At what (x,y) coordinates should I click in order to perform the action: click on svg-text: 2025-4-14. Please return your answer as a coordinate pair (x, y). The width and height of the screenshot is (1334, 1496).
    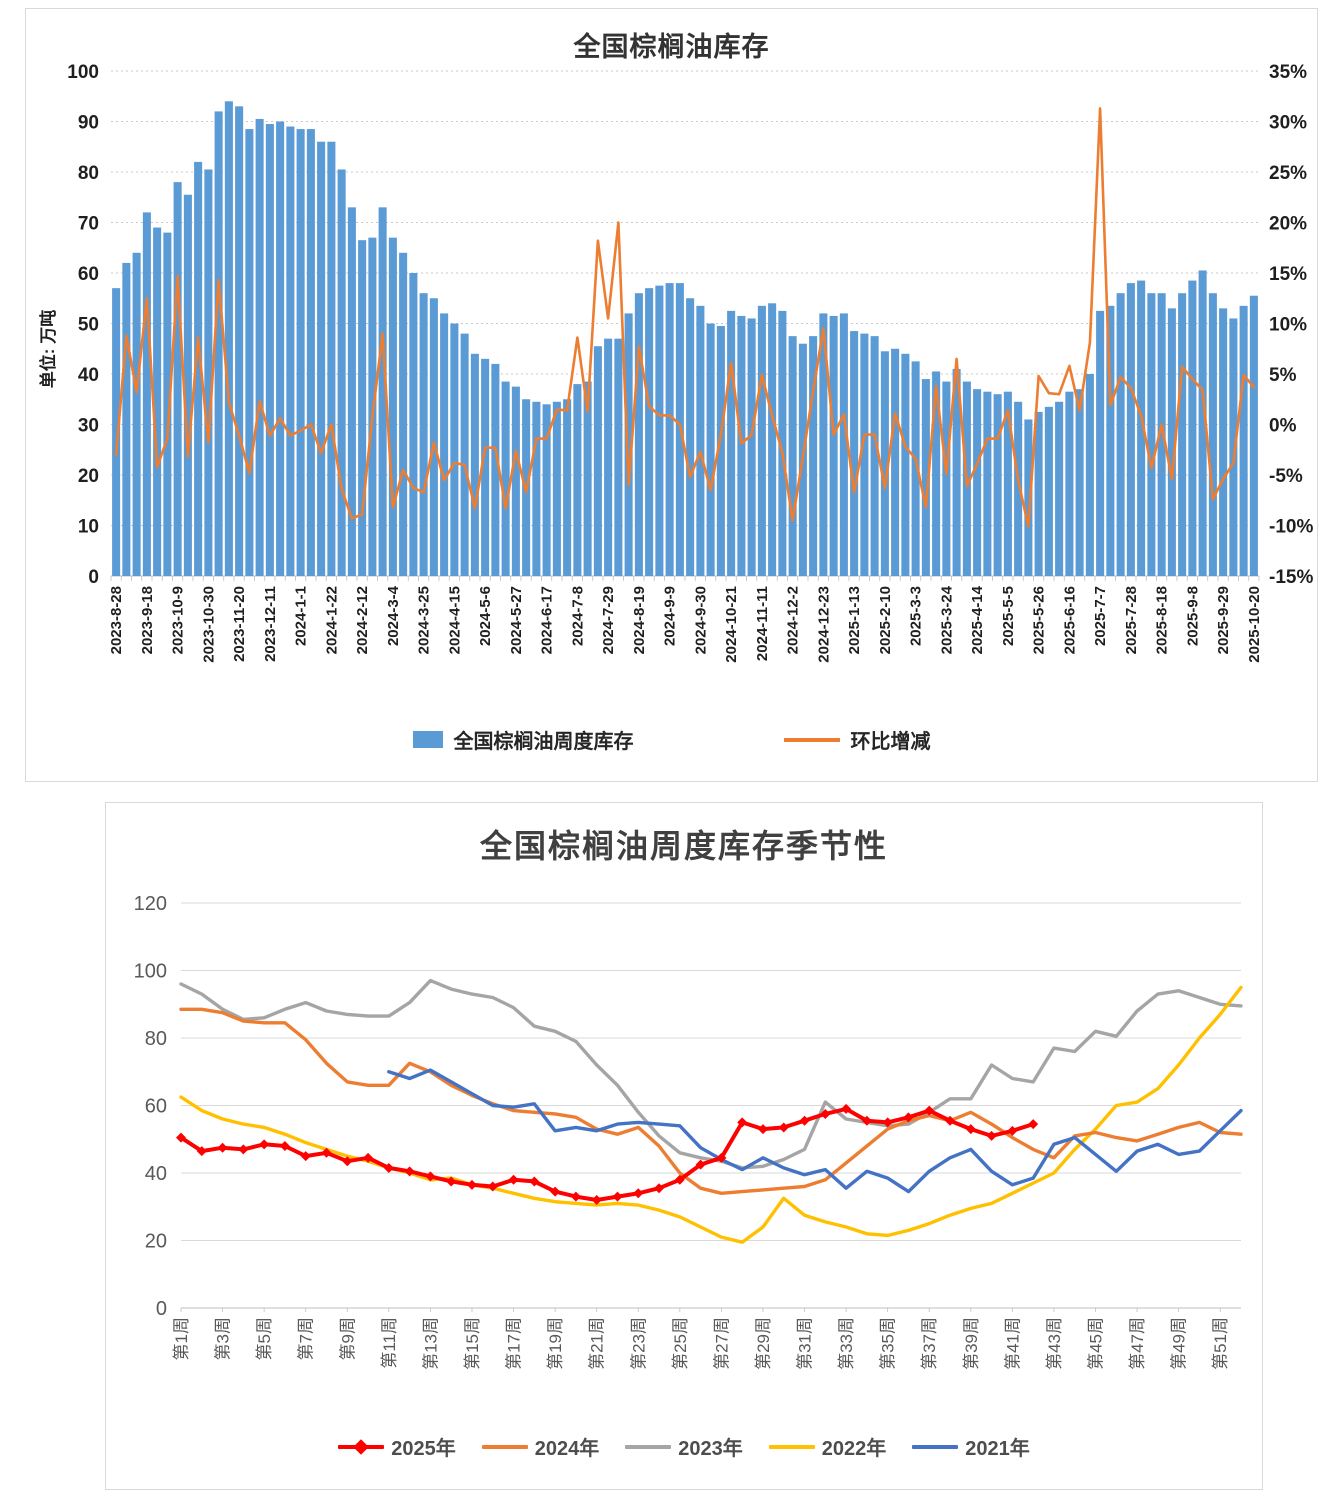
    Looking at the image, I should click on (977, 619).